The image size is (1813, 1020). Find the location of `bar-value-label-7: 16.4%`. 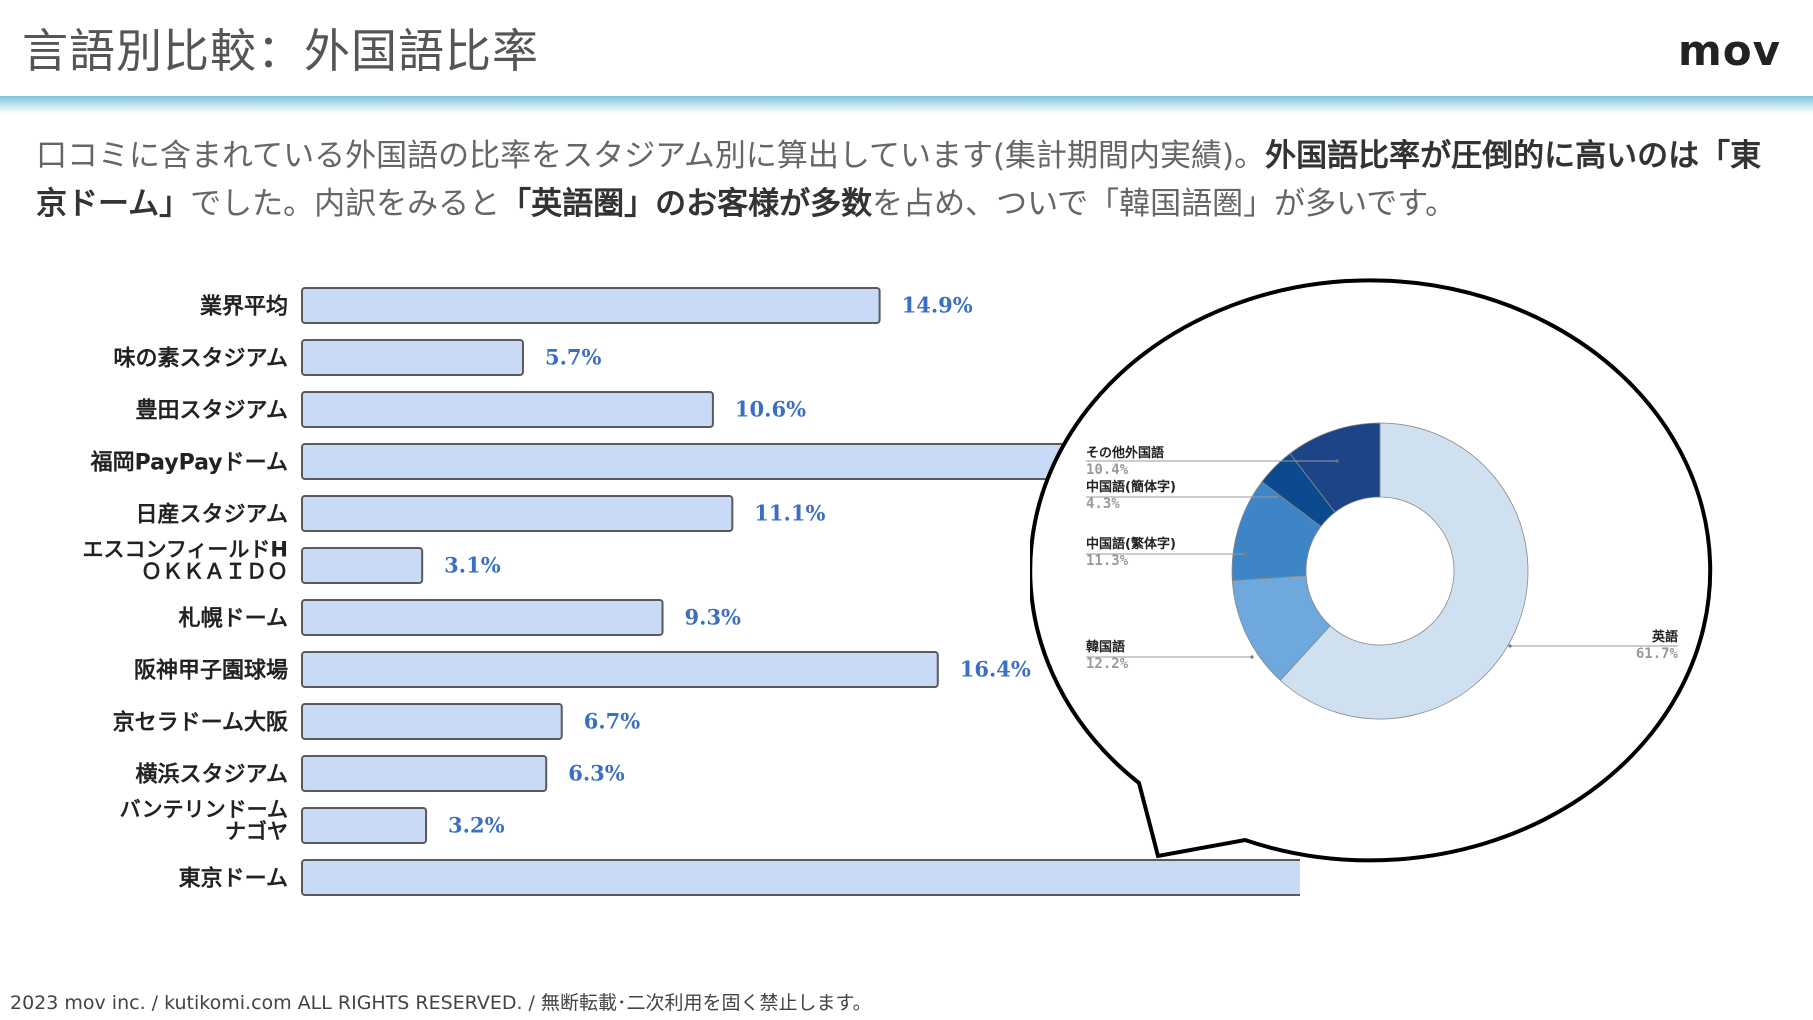

bar-value-label-7: 16.4% is located at coordinates (995, 669).